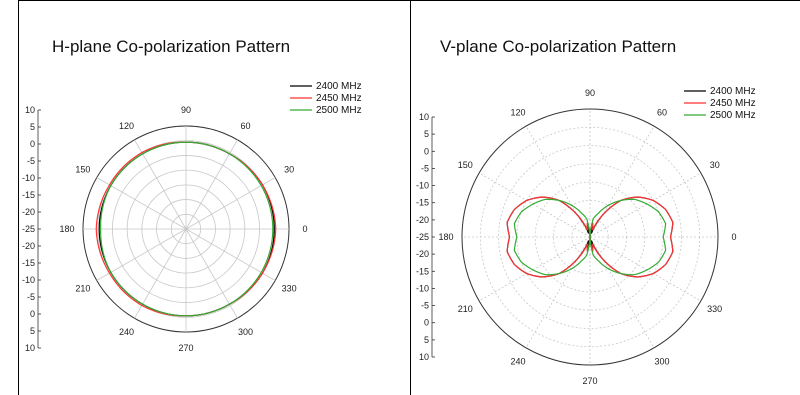 Image resolution: width=800 pixels, height=395 pixels. I want to click on chart2-angle-tick-label: 180, so click(445, 237).